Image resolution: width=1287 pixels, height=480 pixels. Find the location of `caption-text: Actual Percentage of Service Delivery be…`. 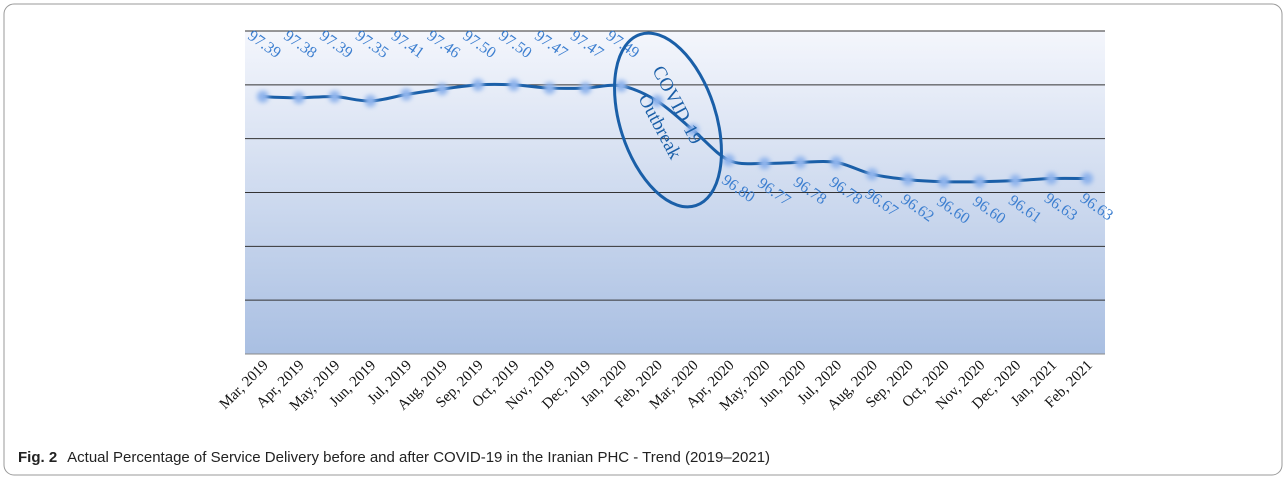

caption-text: Actual Percentage of Service Delivery be… is located at coordinates (418, 457).